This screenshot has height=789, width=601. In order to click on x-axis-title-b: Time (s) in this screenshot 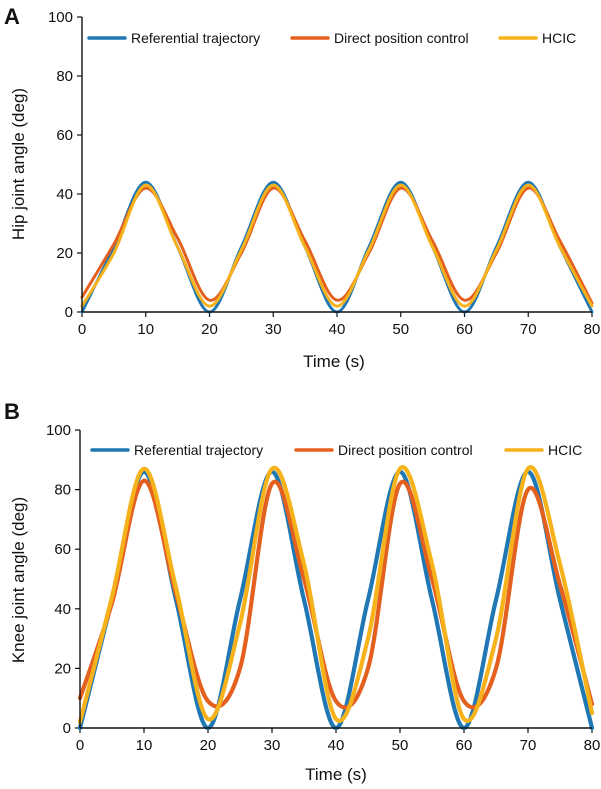, I will do `click(336, 774)`.